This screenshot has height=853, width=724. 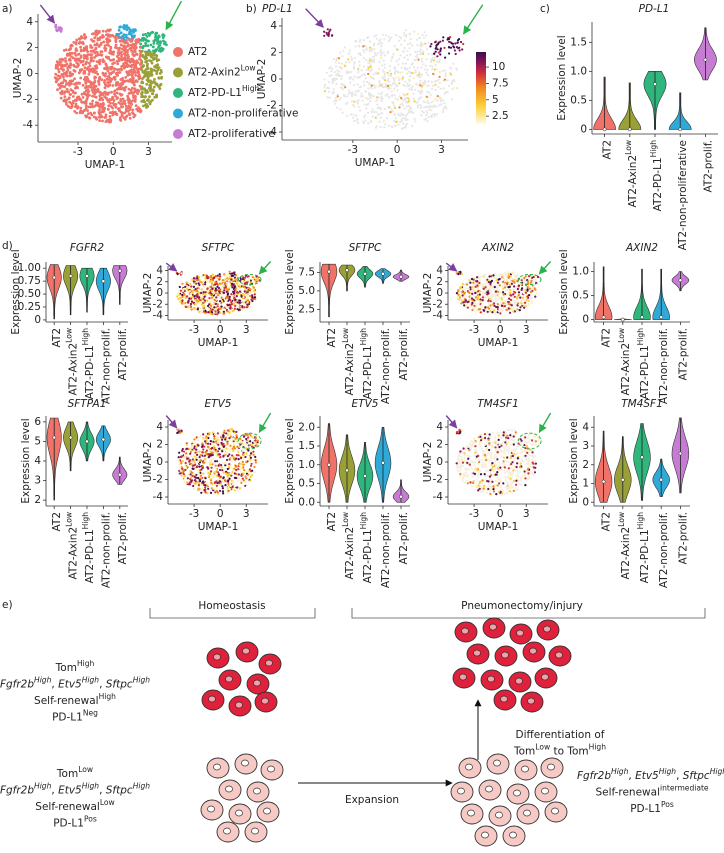 I want to click on category-label: AT2-prolif., so click(x=708, y=166).